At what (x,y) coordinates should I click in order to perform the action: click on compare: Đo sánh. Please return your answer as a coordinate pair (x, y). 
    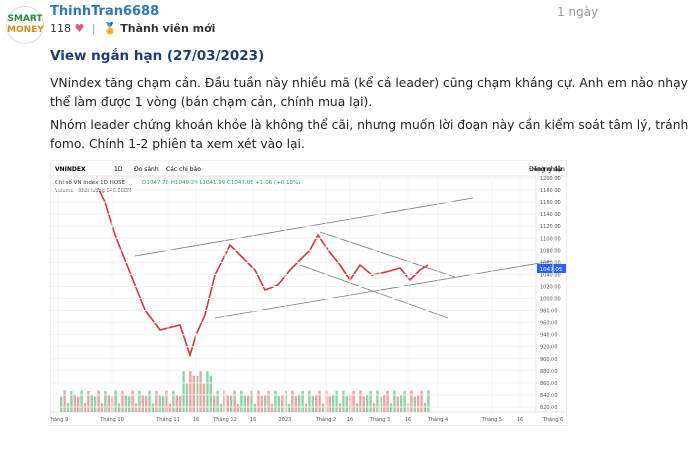
    Looking at the image, I should click on (146, 169).